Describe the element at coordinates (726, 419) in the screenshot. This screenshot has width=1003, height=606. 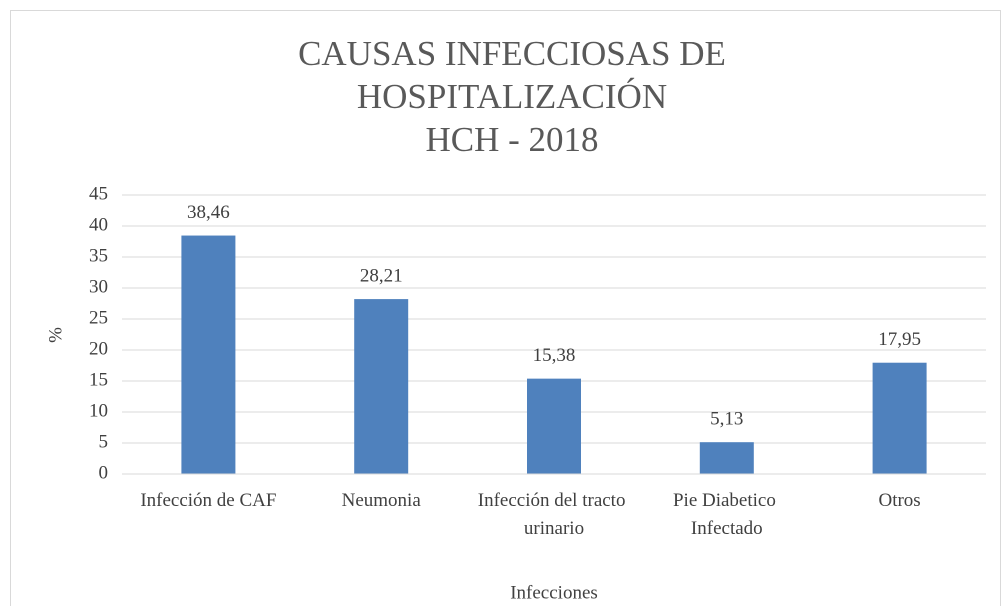
I see `data-label: 5,13` at that location.